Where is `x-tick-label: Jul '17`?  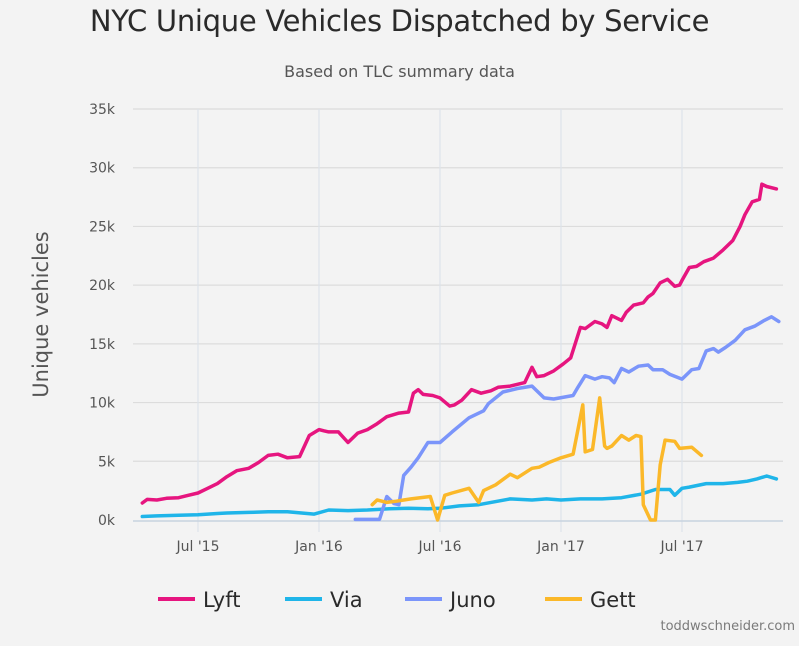
x-tick-label: Jul '17 is located at coordinates (681, 547).